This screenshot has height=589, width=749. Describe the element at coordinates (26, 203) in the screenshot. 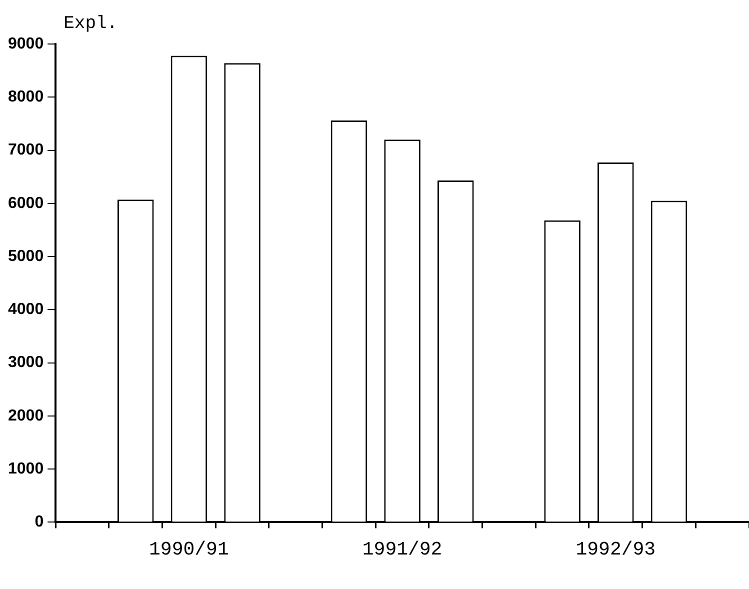

I see `y-tick-label: 6000` at that location.